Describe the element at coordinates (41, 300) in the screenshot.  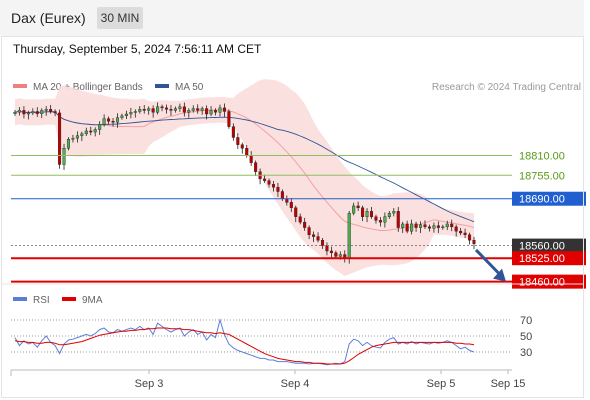
I see `legend-rsi-label: RSI` at that location.